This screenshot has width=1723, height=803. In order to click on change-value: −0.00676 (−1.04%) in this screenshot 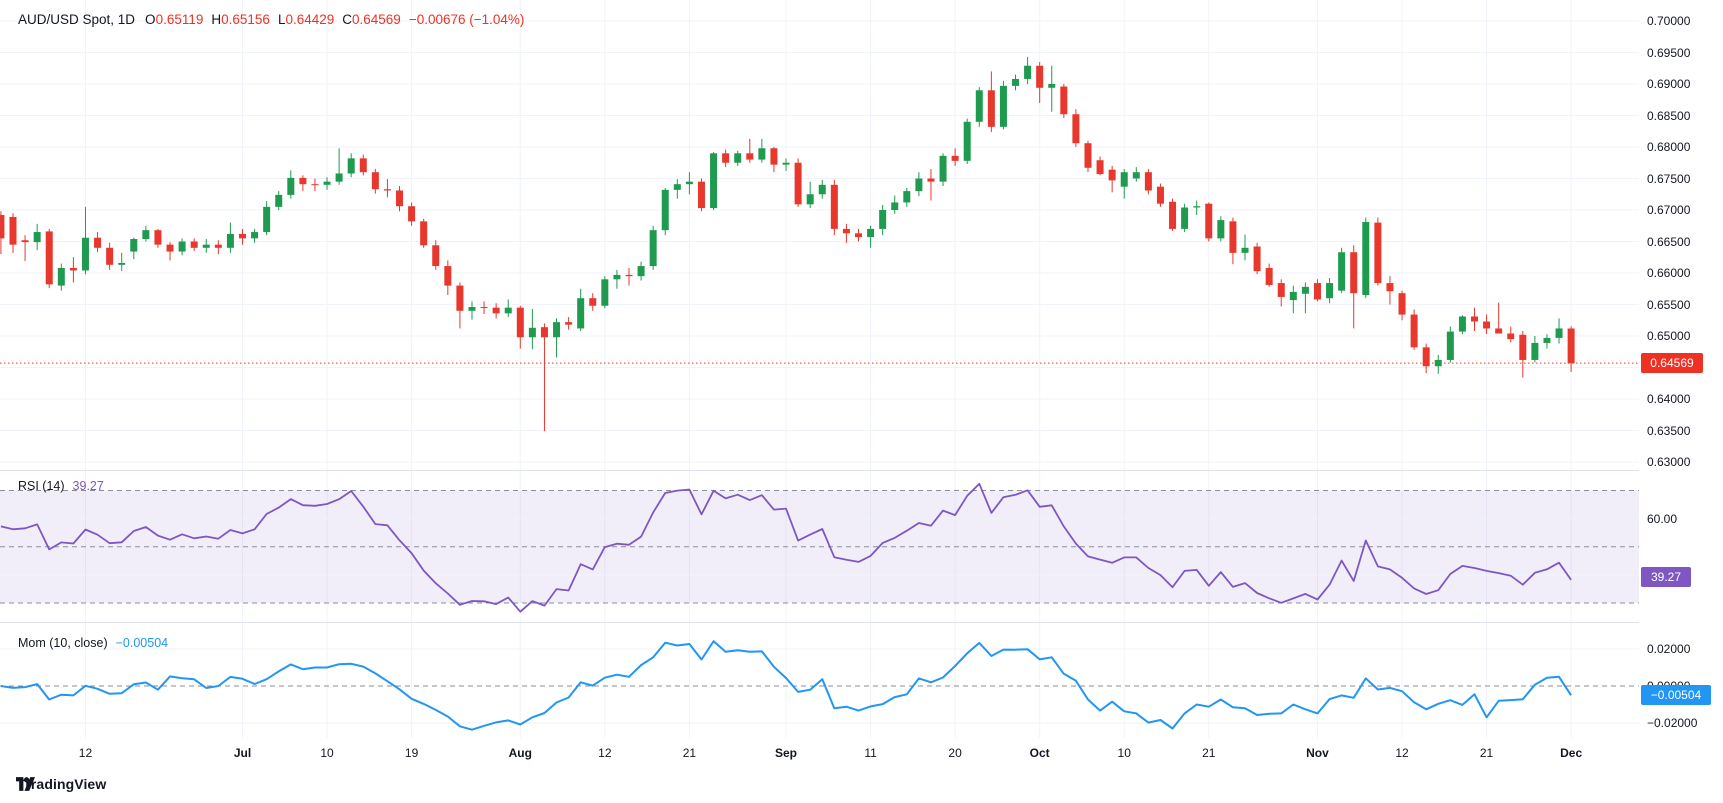, I will do `click(466, 19)`.